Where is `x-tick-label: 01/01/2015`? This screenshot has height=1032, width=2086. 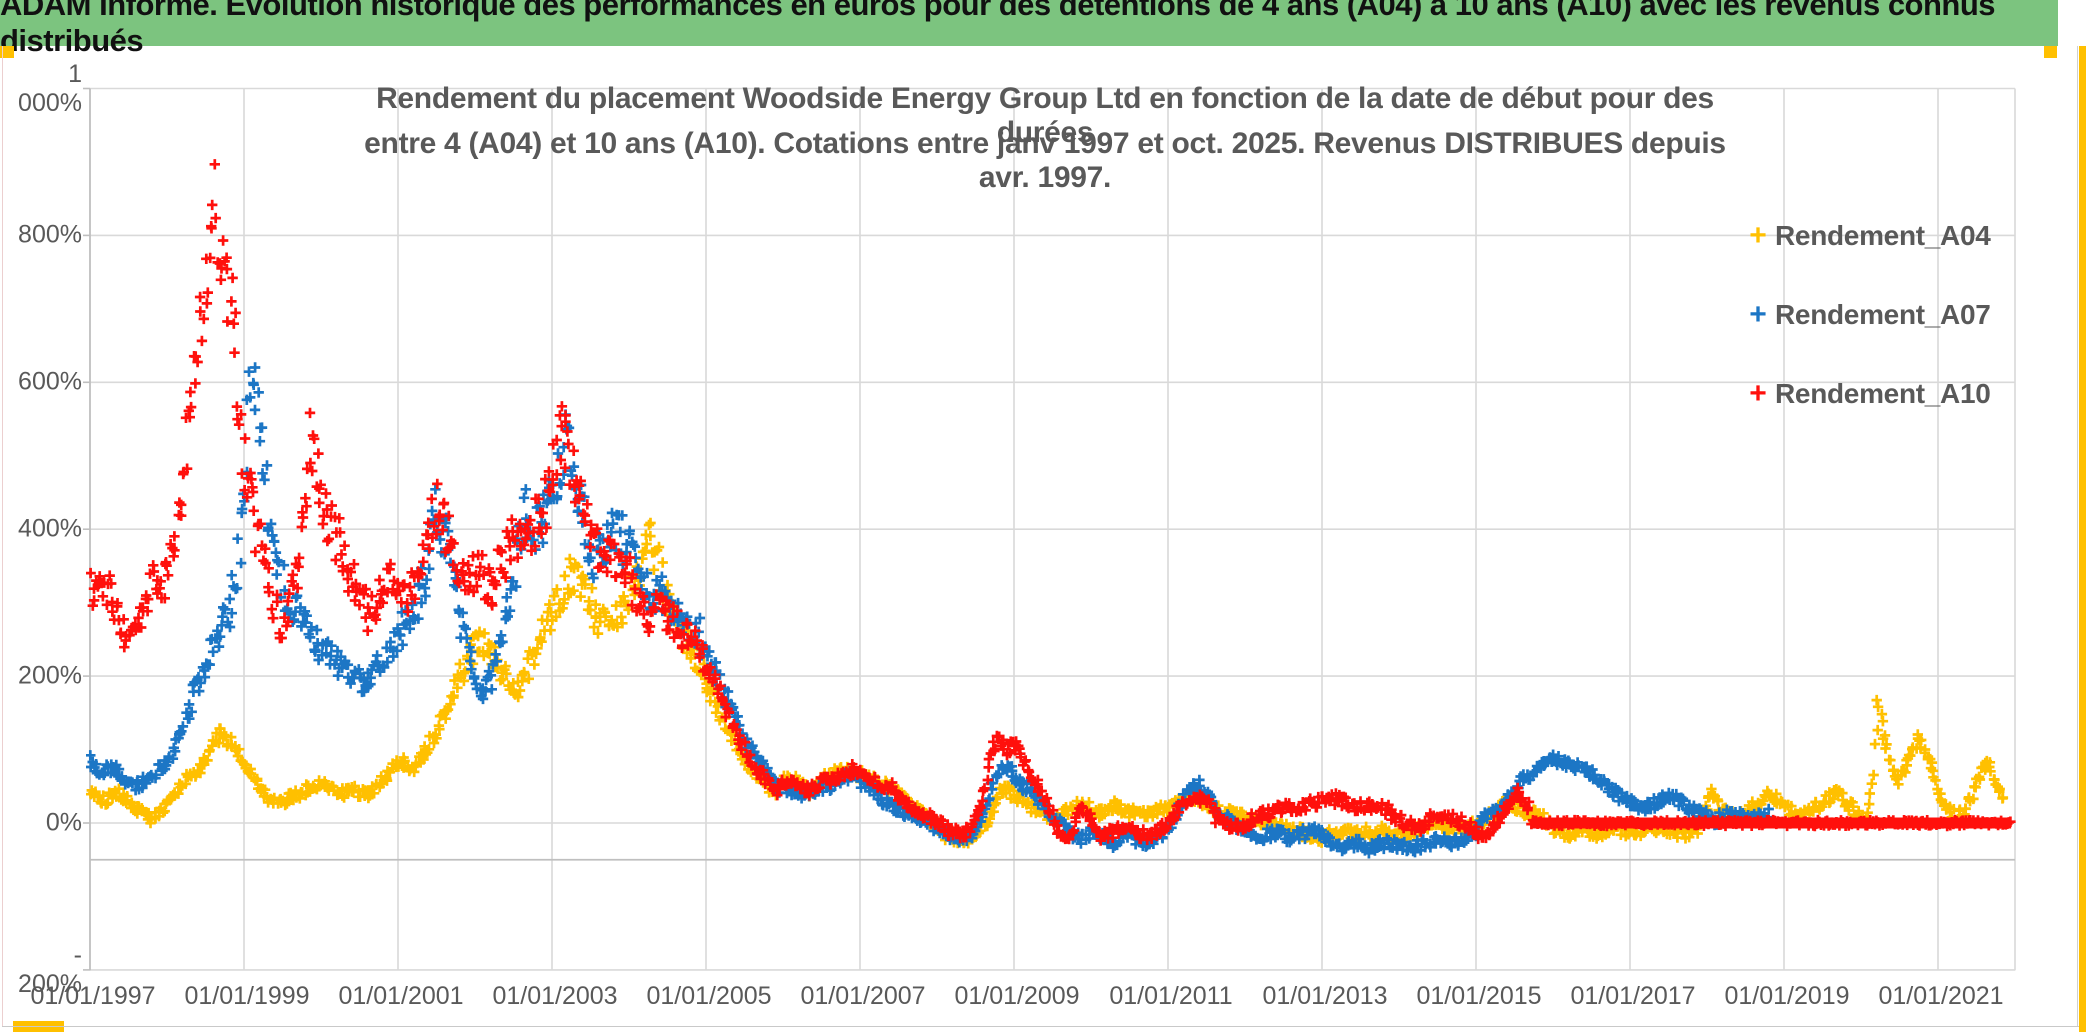
x-tick-label: 01/01/2015 is located at coordinates (1479, 996).